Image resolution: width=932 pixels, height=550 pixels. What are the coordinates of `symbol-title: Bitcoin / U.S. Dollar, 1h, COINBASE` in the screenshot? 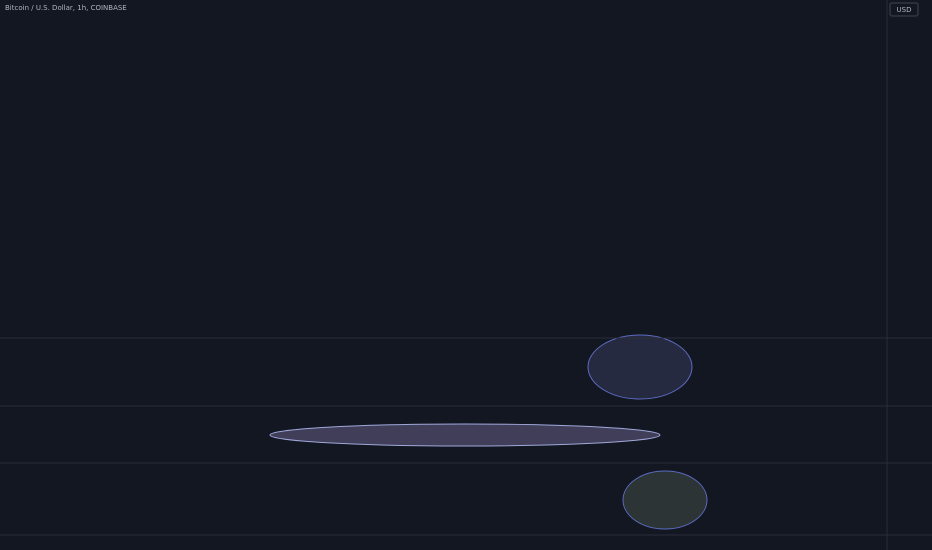 It's located at (66, 8).